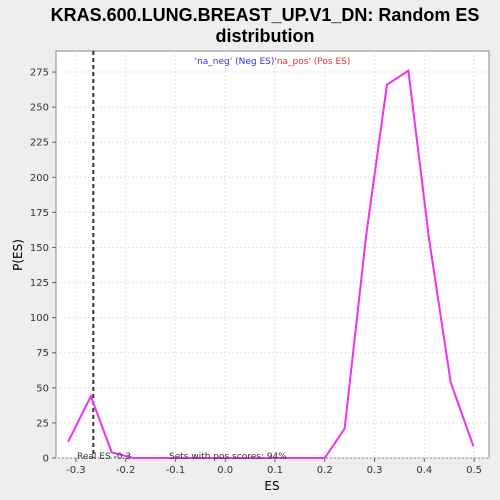  I want to click on y-tick-label: 50, so click(42, 388).